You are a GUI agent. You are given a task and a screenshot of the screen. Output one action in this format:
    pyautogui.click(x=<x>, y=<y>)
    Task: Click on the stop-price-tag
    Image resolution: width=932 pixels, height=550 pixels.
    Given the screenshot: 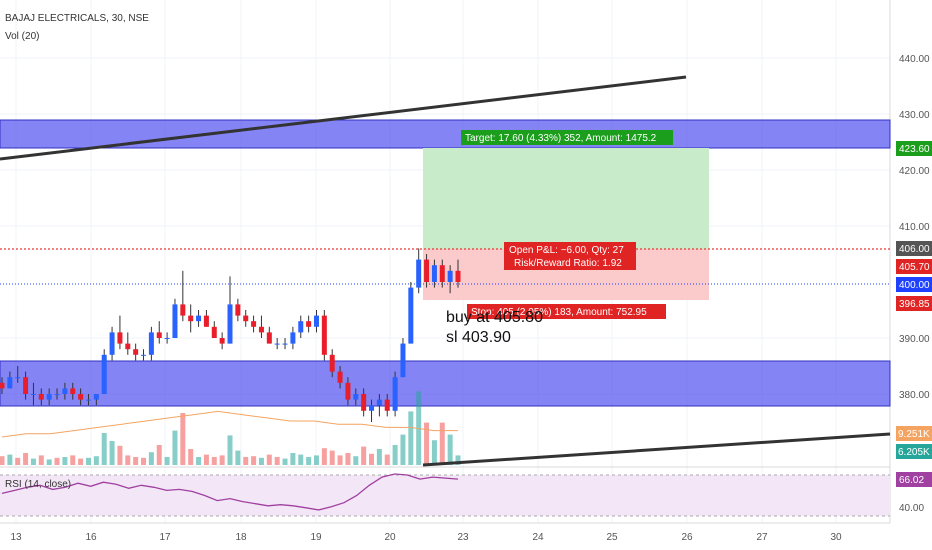 What is the action you would take?
    pyautogui.click(x=914, y=303)
    